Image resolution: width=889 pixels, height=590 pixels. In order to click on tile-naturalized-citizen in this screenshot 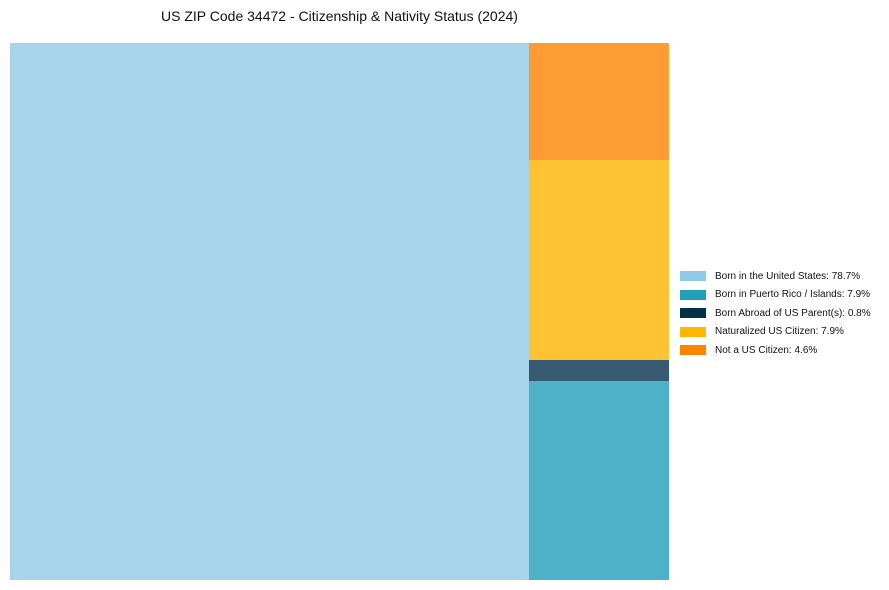, I will do `click(599, 260)`.